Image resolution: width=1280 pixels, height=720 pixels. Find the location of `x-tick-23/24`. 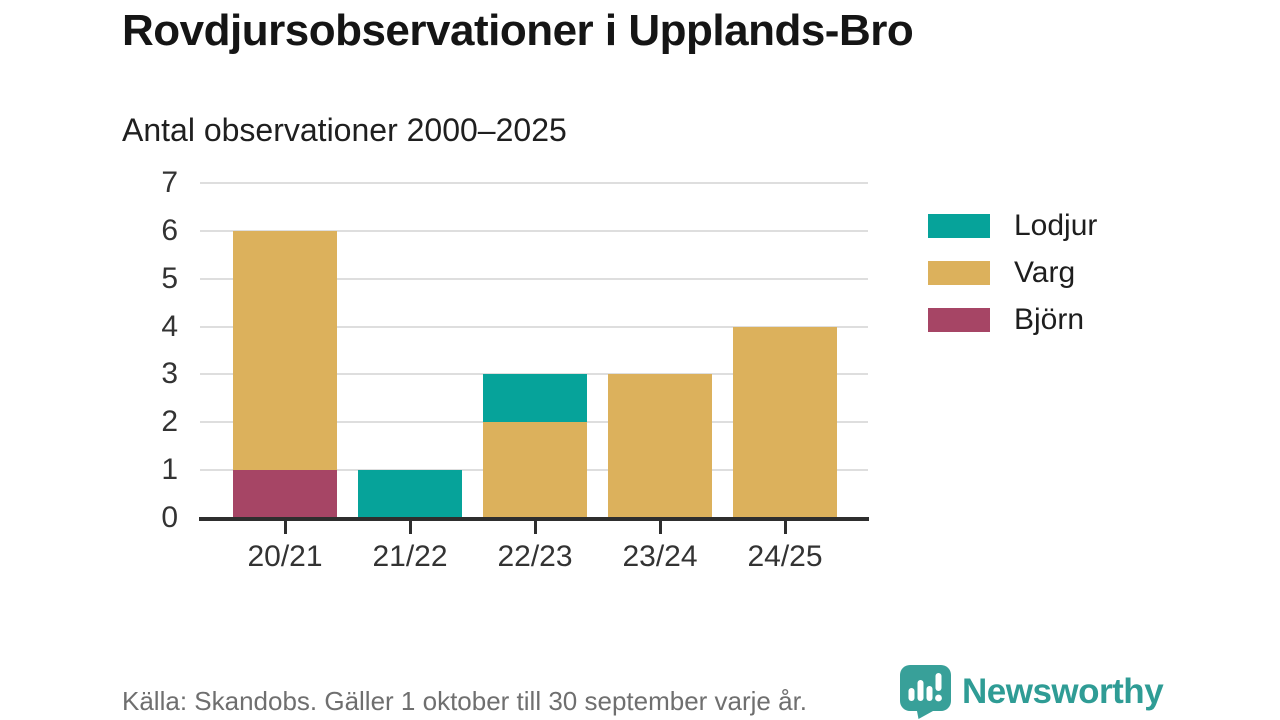

x-tick-23/24 is located at coordinates (660, 527).